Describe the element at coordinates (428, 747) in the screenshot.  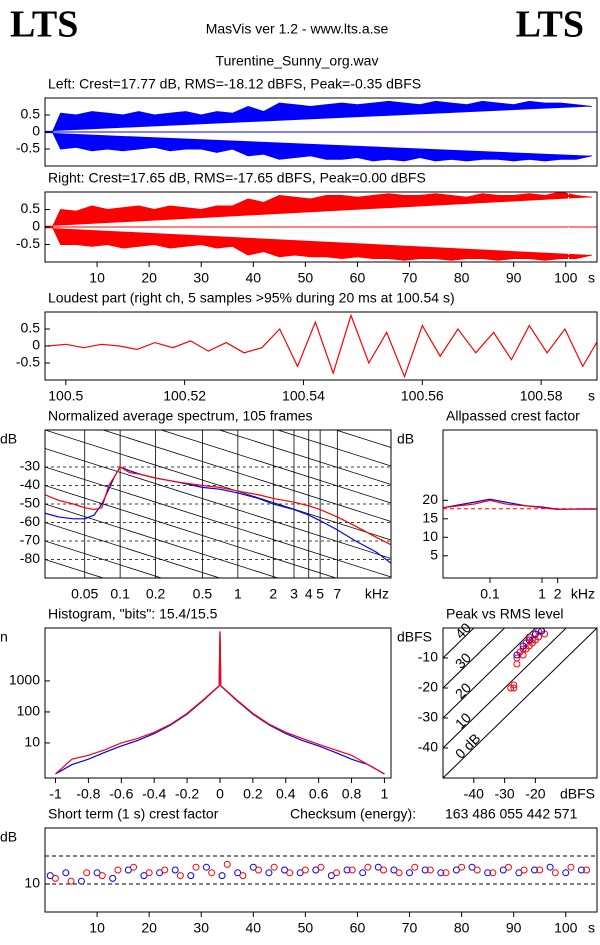
I see `y-tick-label: -40` at that location.